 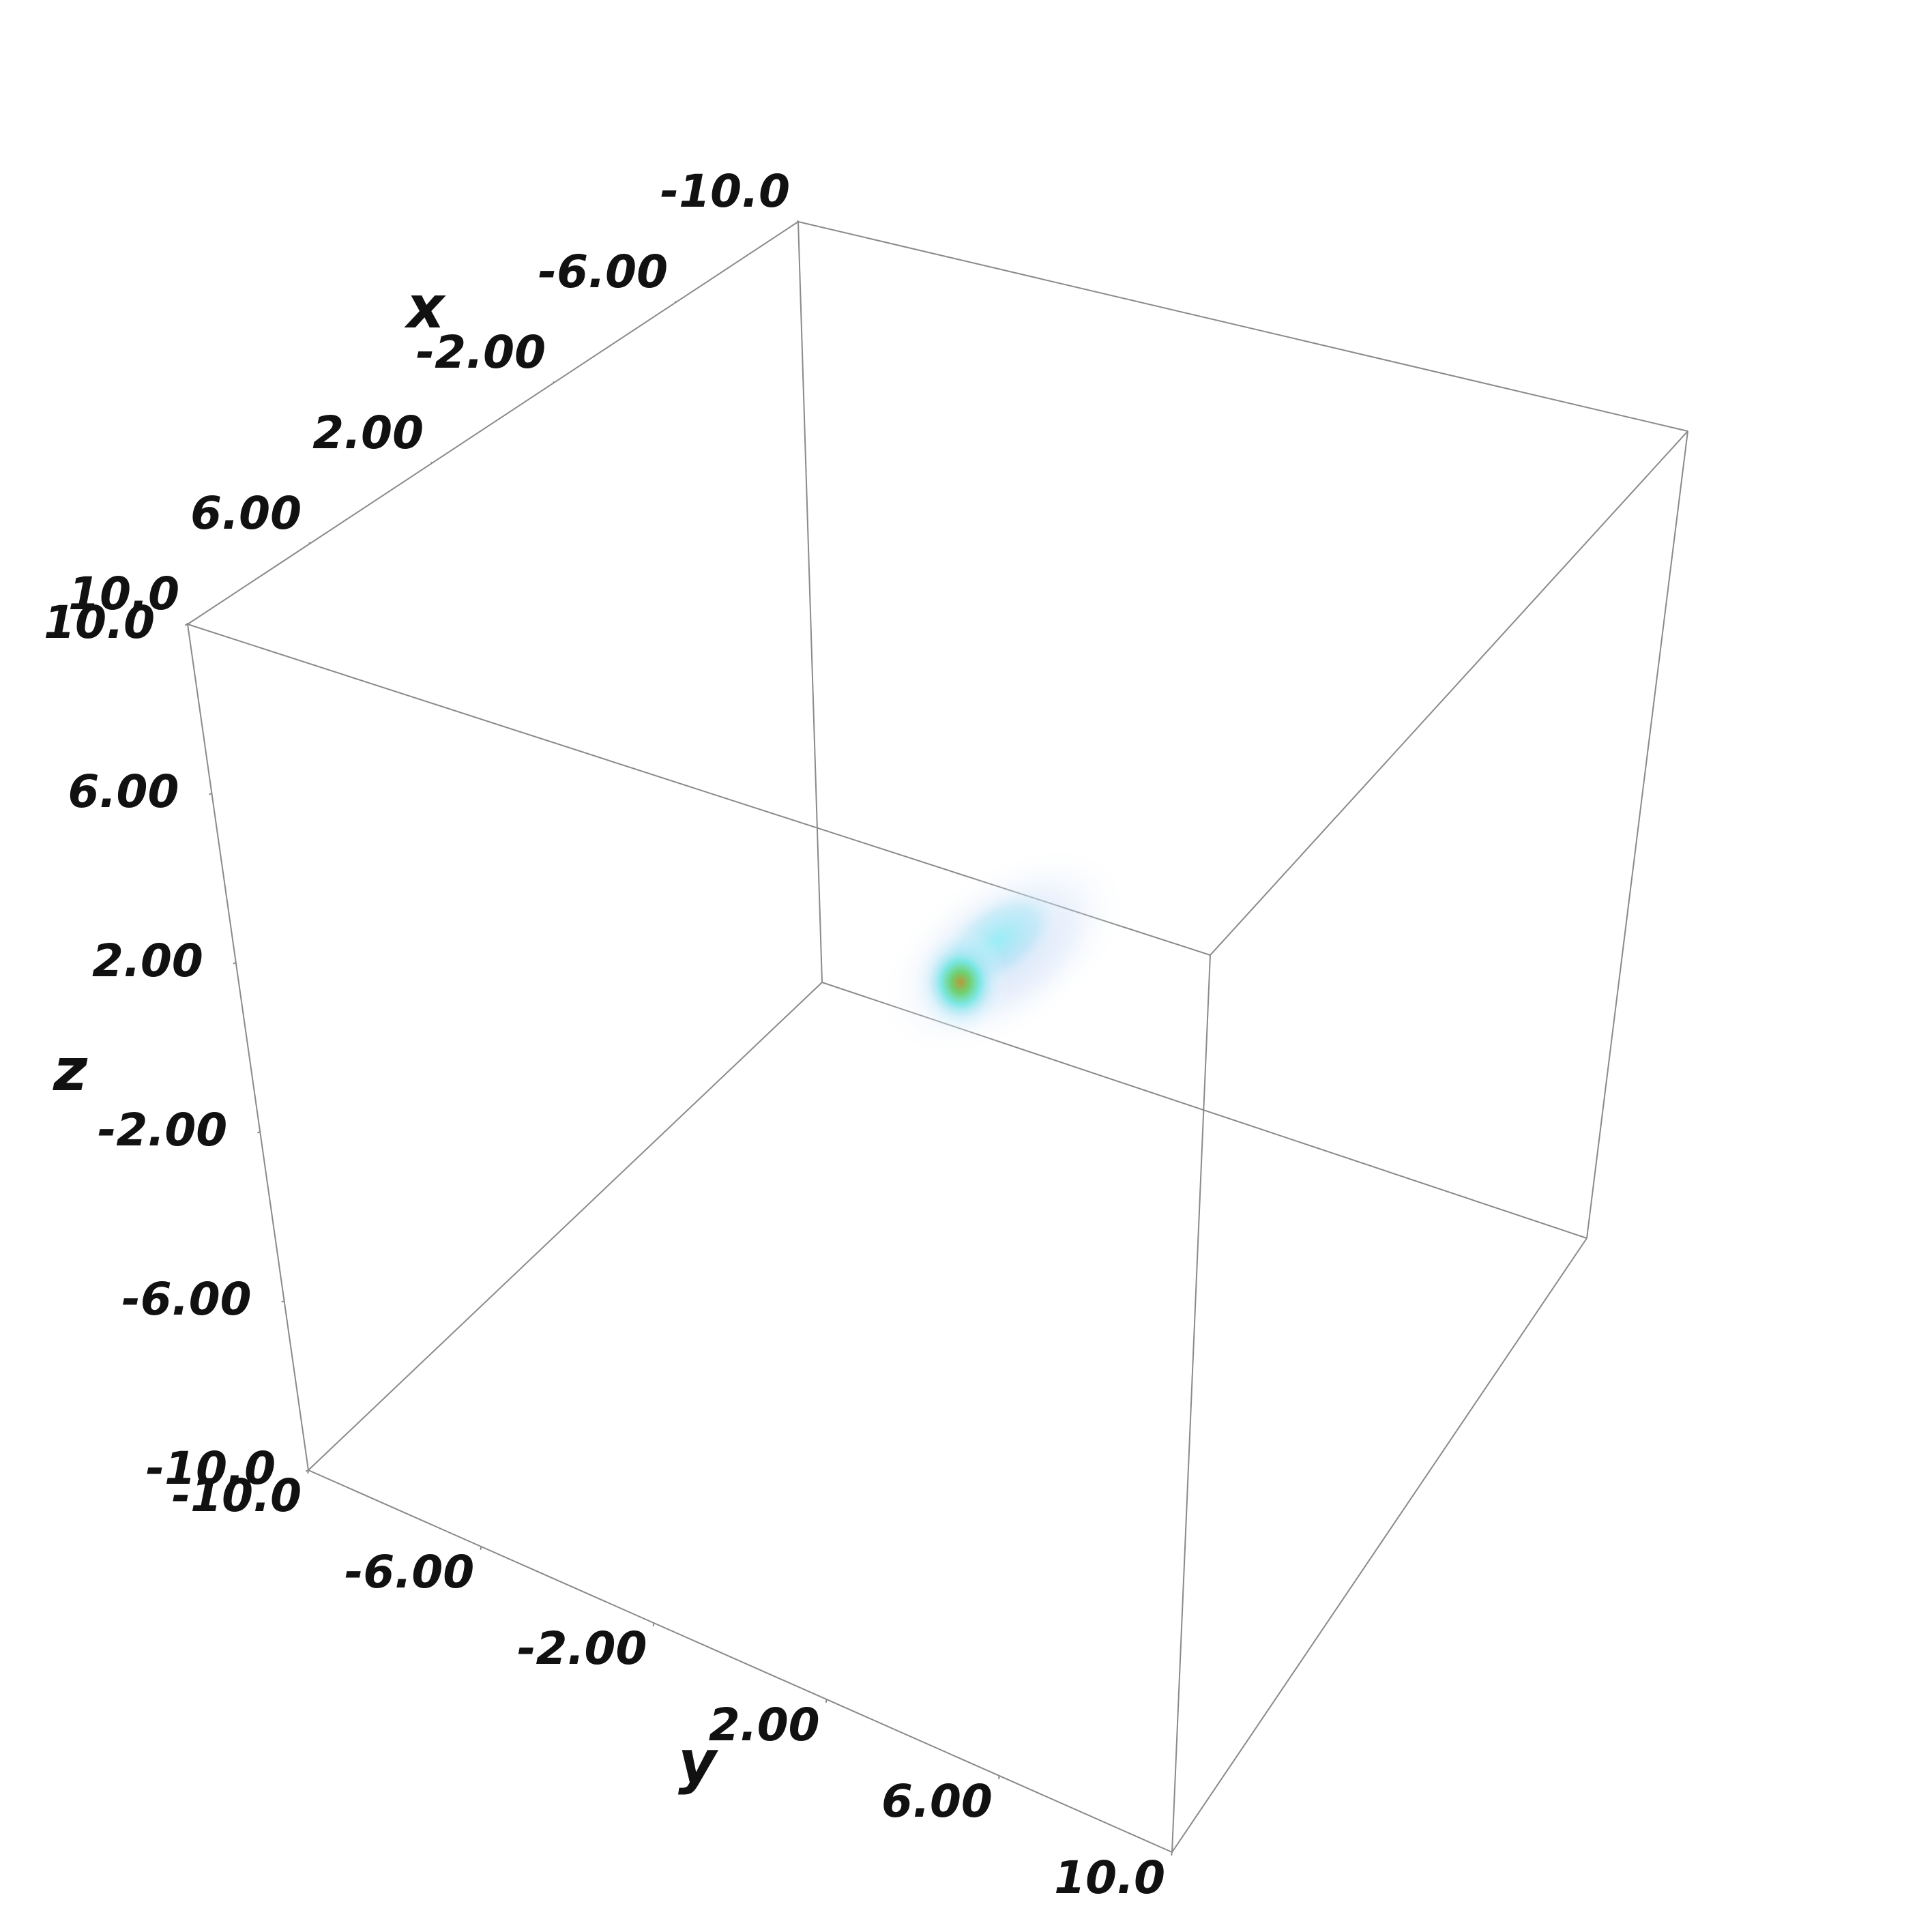 I want to click on tick-label-y: -2.00, so click(x=582, y=1649).